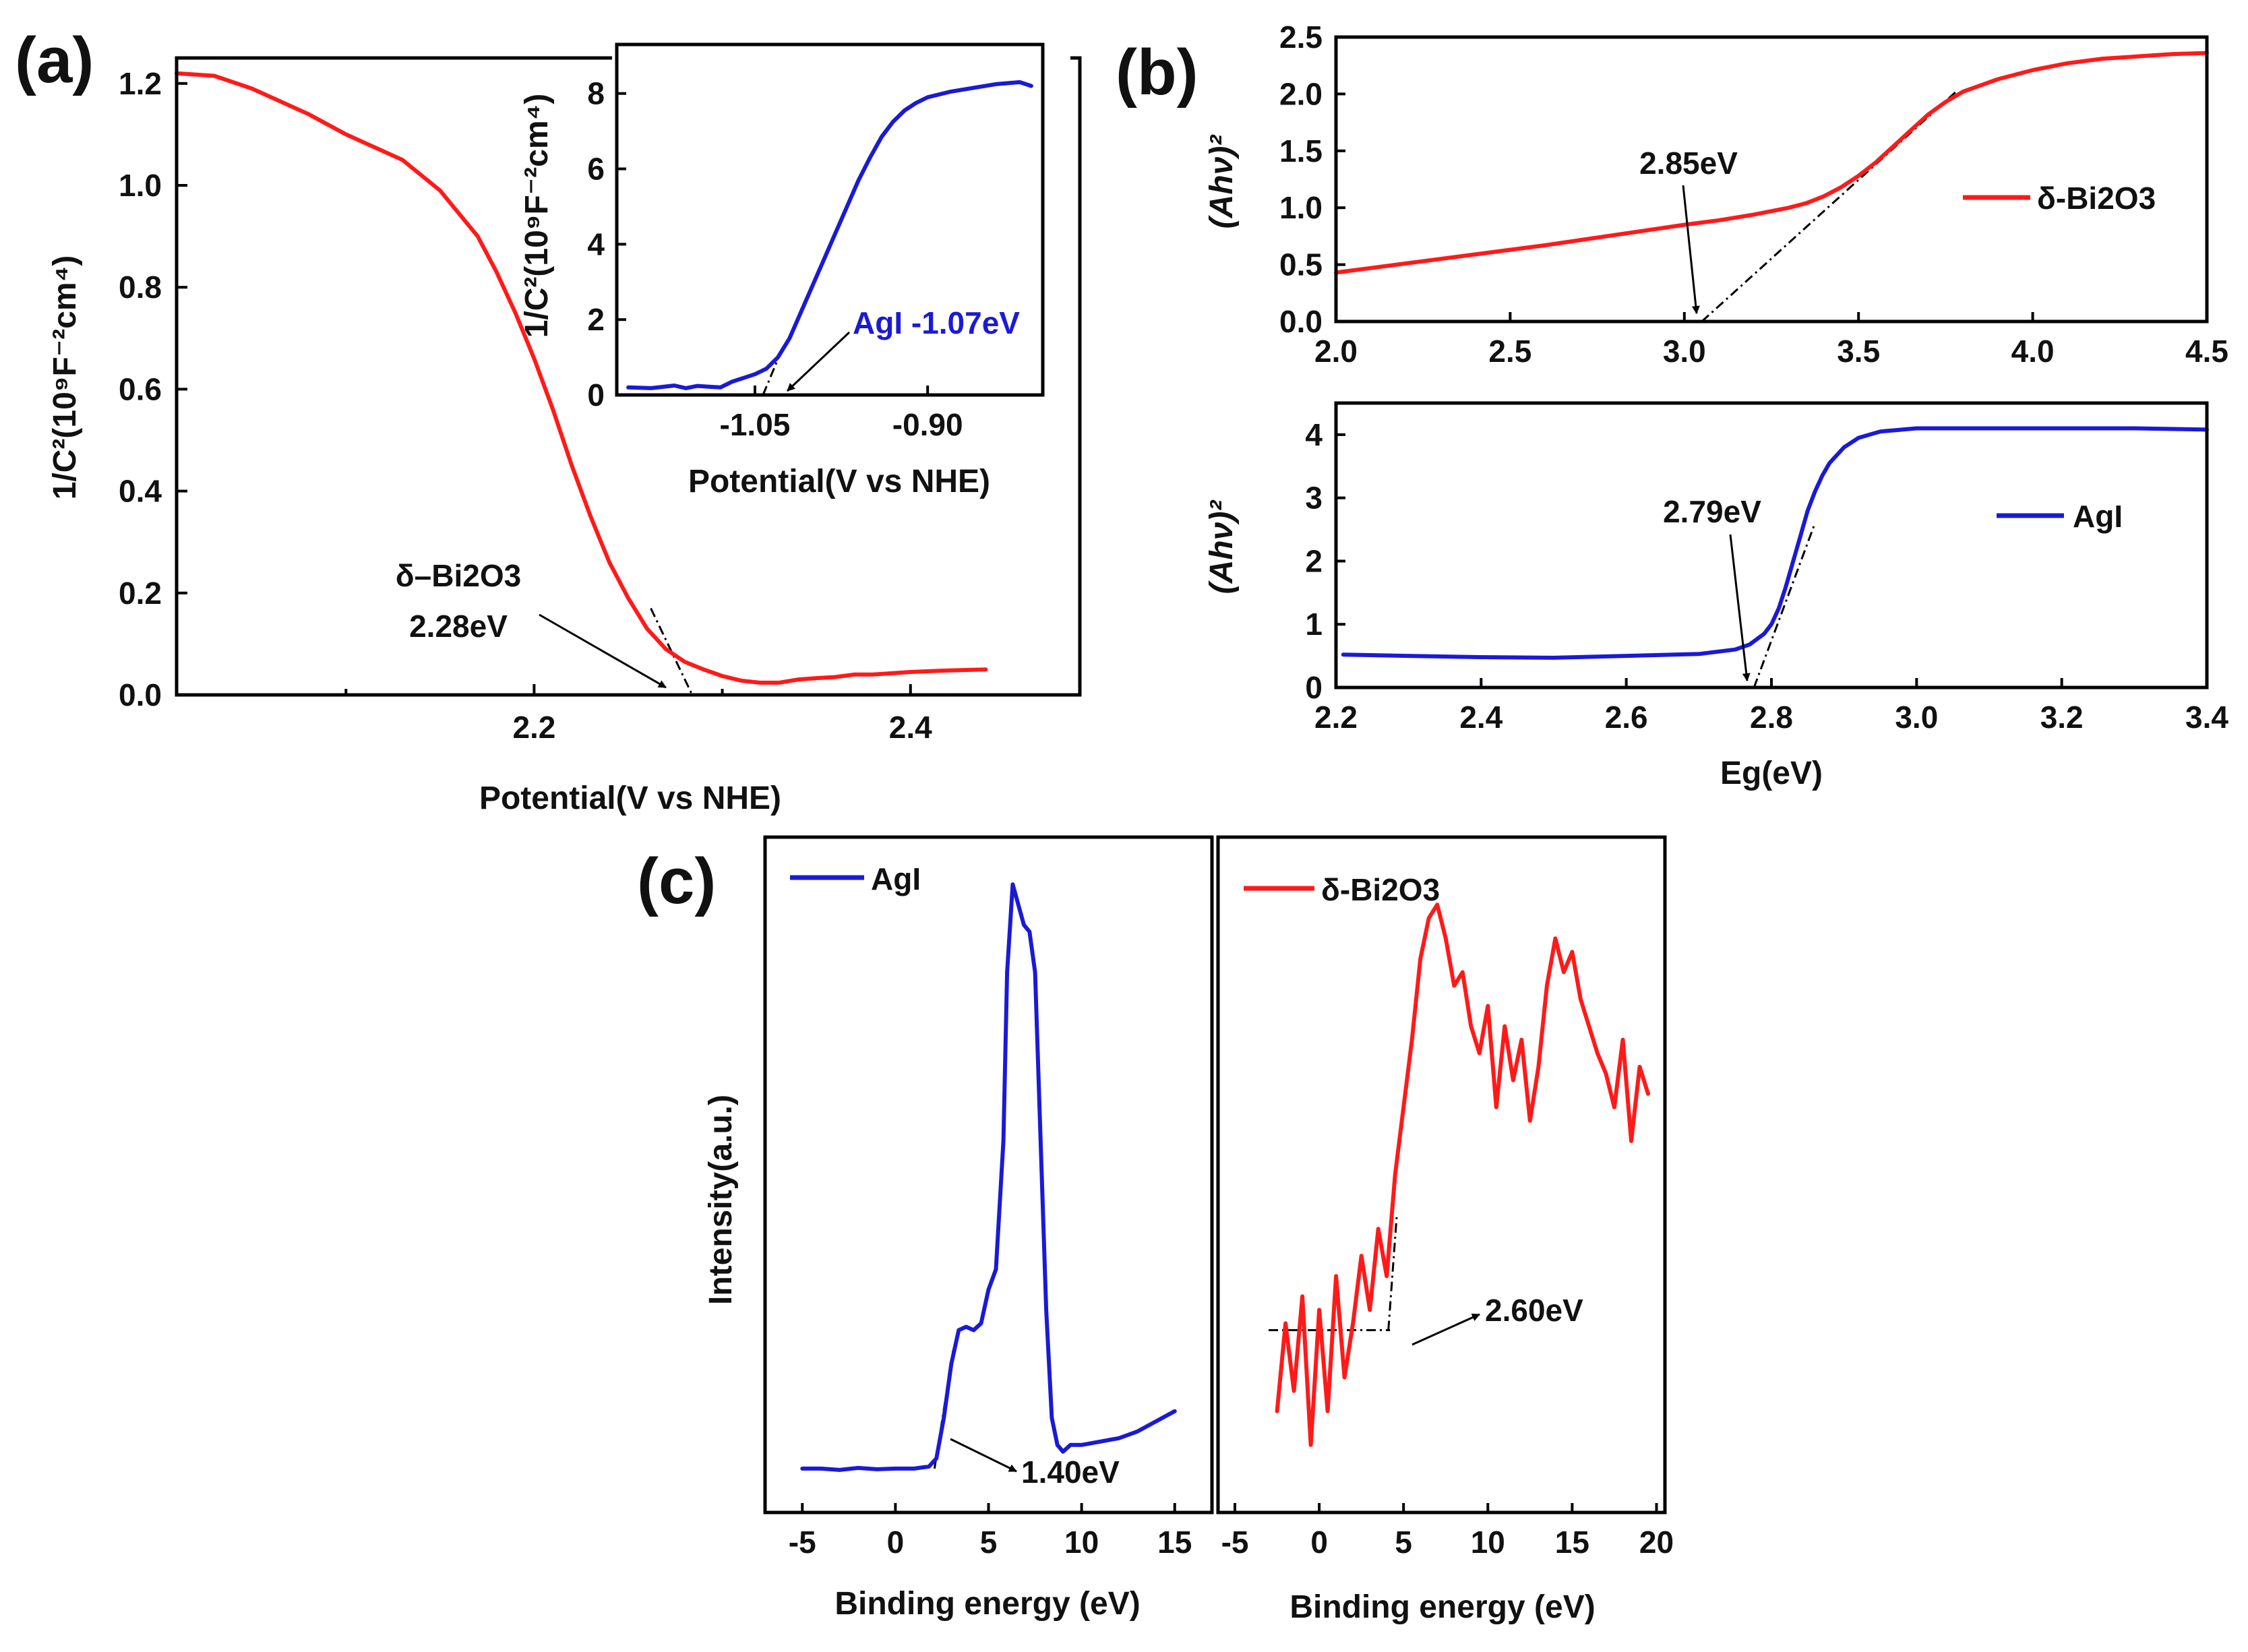 This screenshot has width=2248, height=1652. I want to click on x-tick-label: 2.8, so click(1771, 717).